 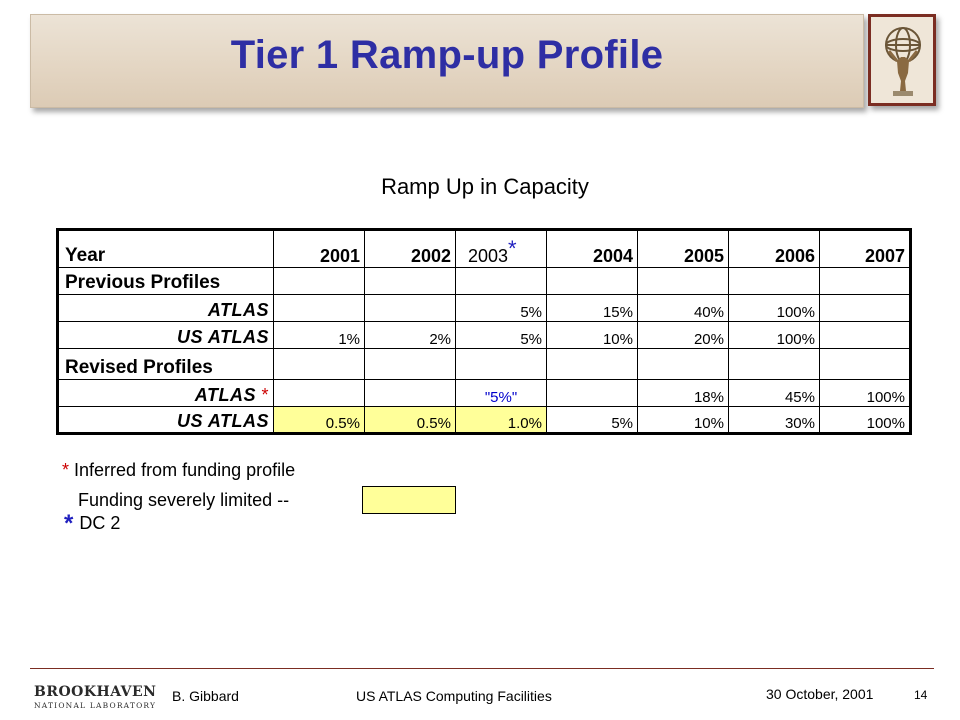 What do you see at coordinates (409, 500) in the screenshot?
I see `highlight-legend-swatch` at bounding box center [409, 500].